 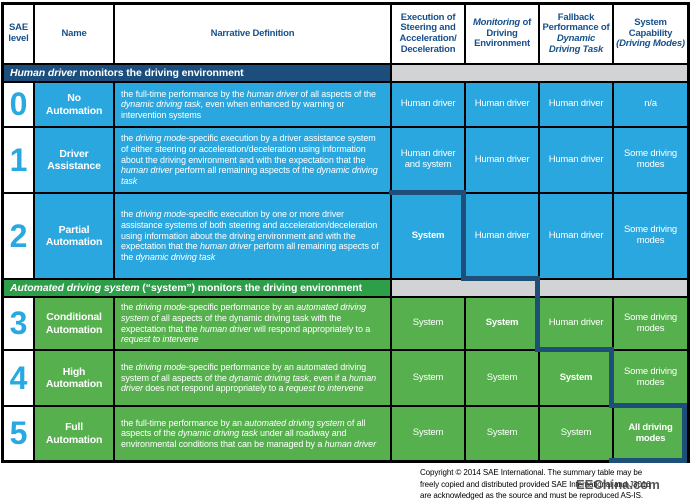 What do you see at coordinates (18, 236) in the screenshot?
I see `level-2-number: 2` at bounding box center [18, 236].